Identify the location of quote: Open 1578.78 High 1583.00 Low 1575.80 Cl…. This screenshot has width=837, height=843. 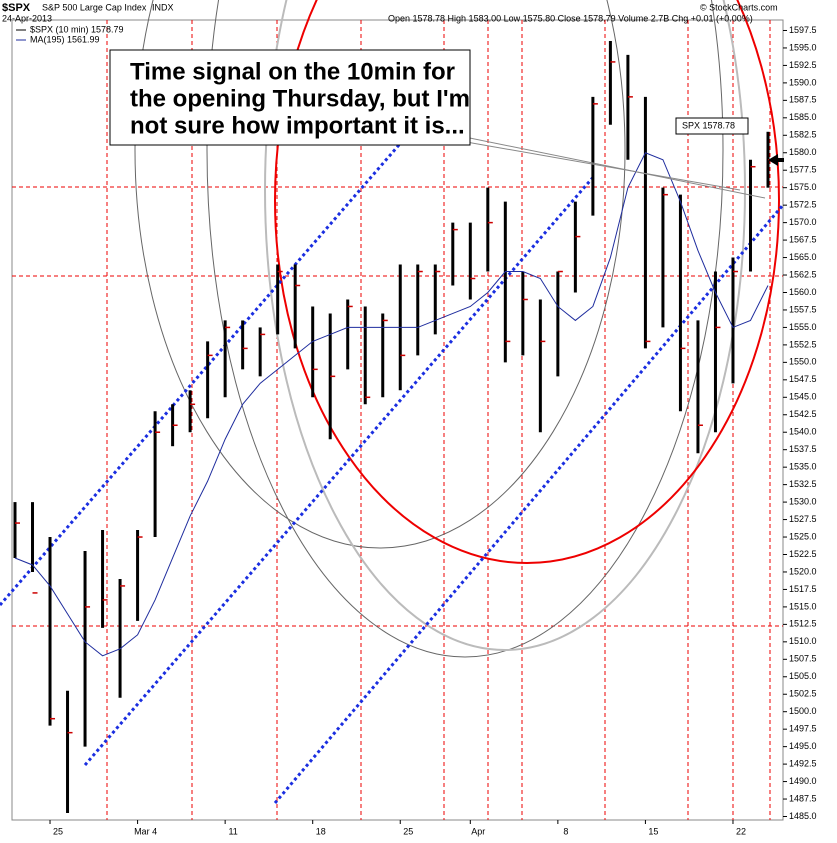
(570, 18).